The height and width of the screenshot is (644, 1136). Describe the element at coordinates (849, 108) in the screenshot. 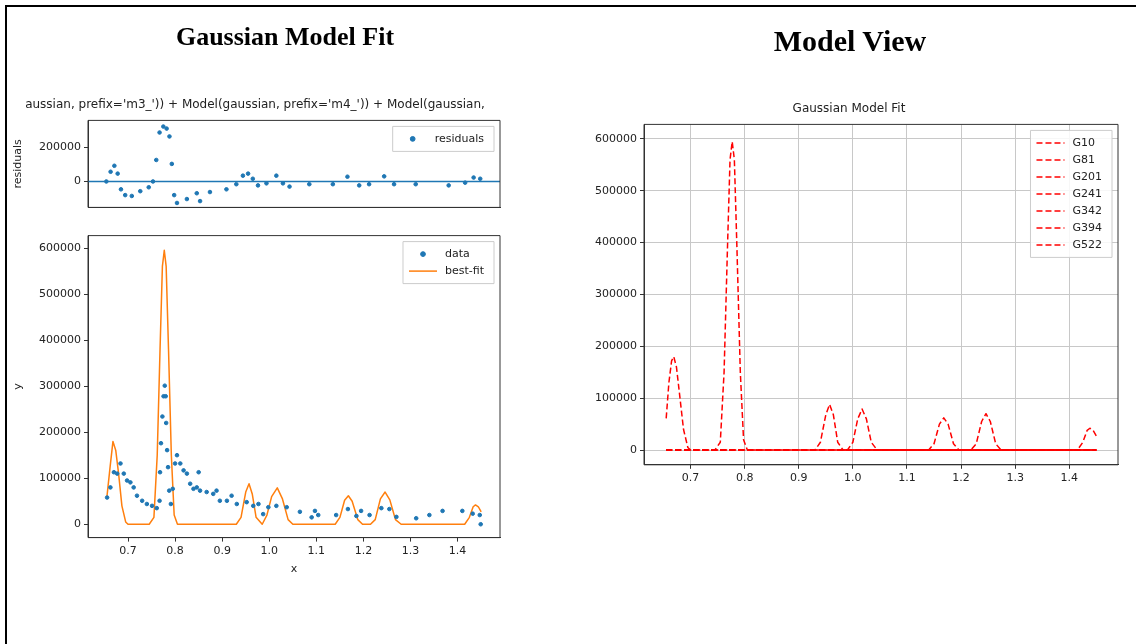

I see `chart-subtitle: Gaussian Model Fit` at that location.